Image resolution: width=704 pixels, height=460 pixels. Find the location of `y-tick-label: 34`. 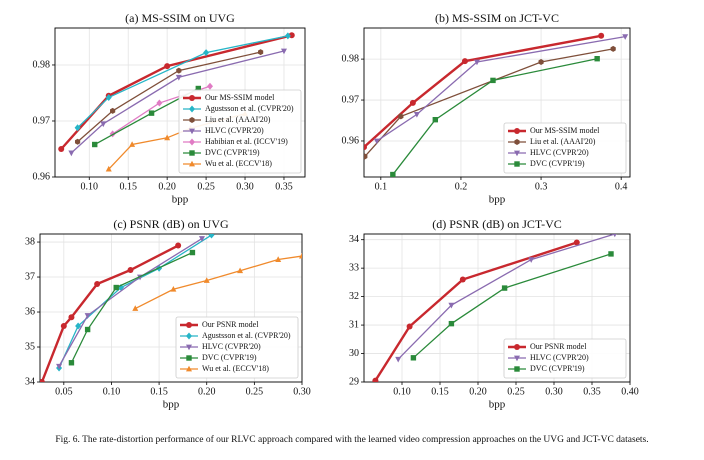

y-tick-label: 34 is located at coordinates (354, 239).